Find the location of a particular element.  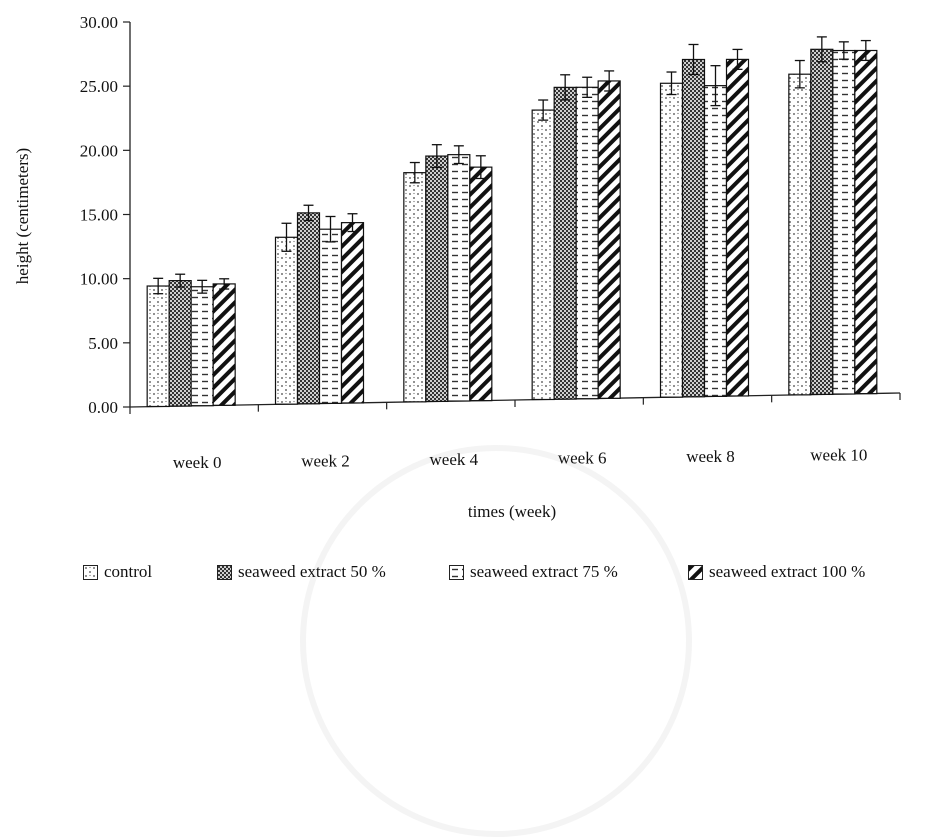

x-axis-title: times (week) is located at coordinates (512, 511).